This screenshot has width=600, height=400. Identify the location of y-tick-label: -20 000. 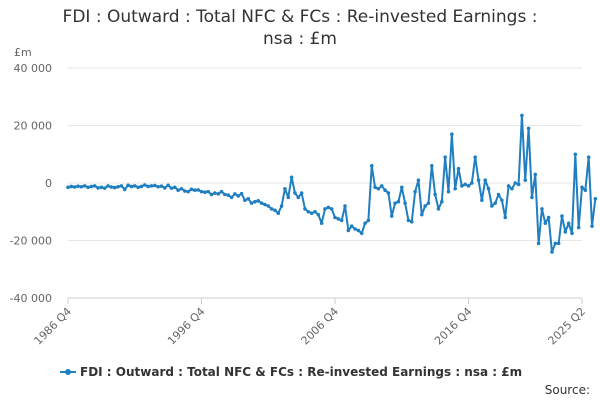
(31, 241).